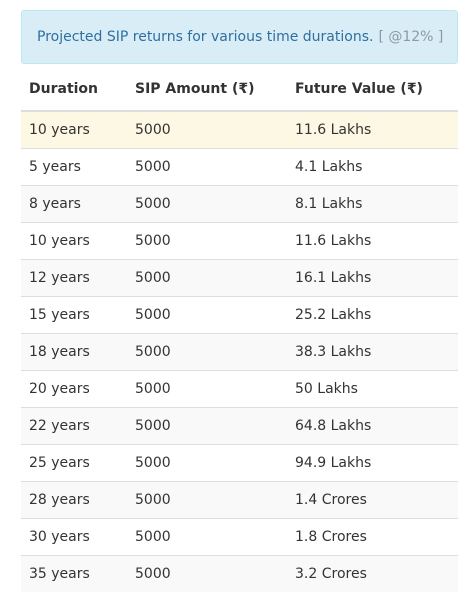  I want to click on cell-duration: 20 years, so click(74, 388).